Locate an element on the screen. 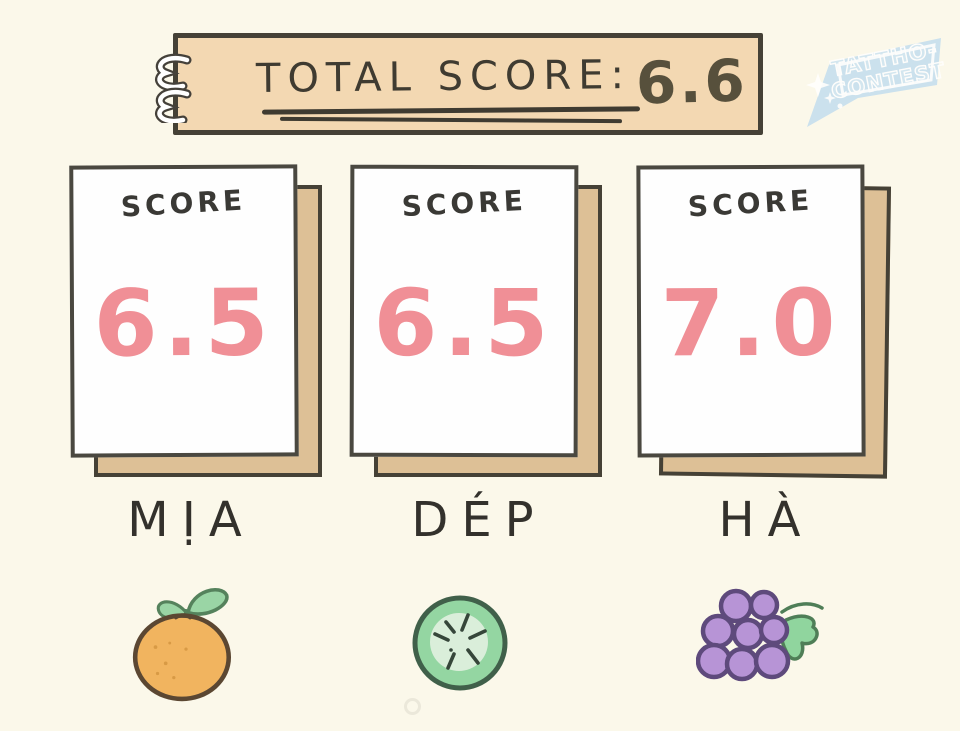  score-card-ha: SCORE 7.0 is located at coordinates (765, 324).